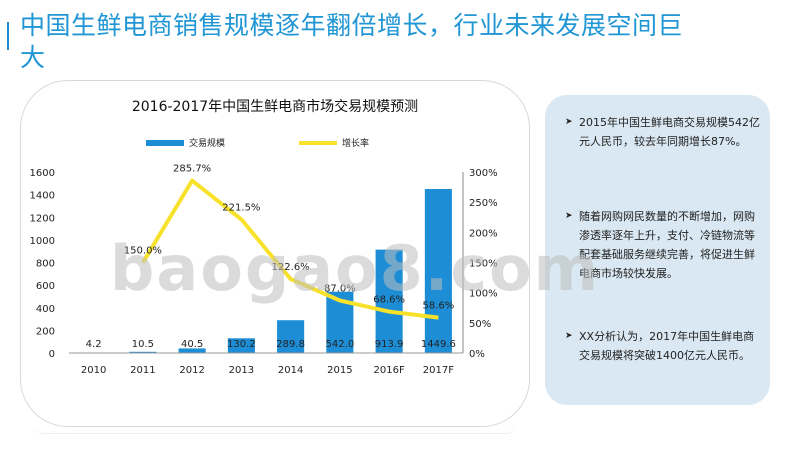  What do you see at coordinates (8, 36) in the screenshot?
I see `title-accent-bar` at bounding box center [8, 36].